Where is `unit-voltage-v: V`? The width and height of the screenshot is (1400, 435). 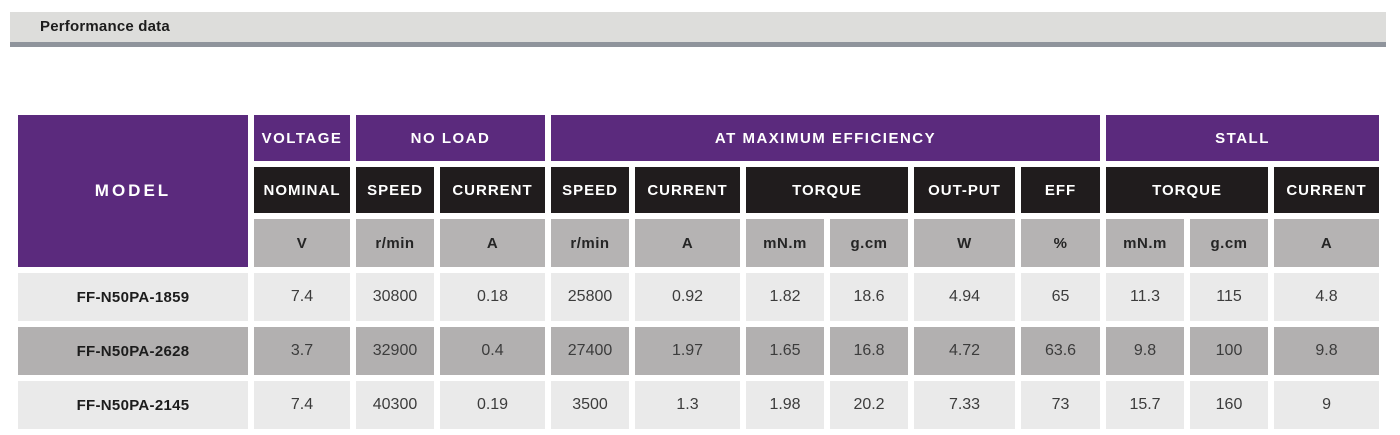
unit-voltage-v: V is located at coordinates (302, 243).